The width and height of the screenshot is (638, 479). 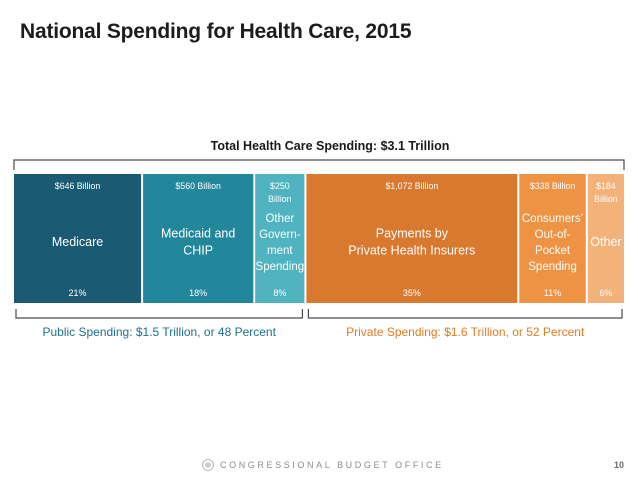 I want to click on value-label-3: $1,072 Billion, so click(x=411, y=186).